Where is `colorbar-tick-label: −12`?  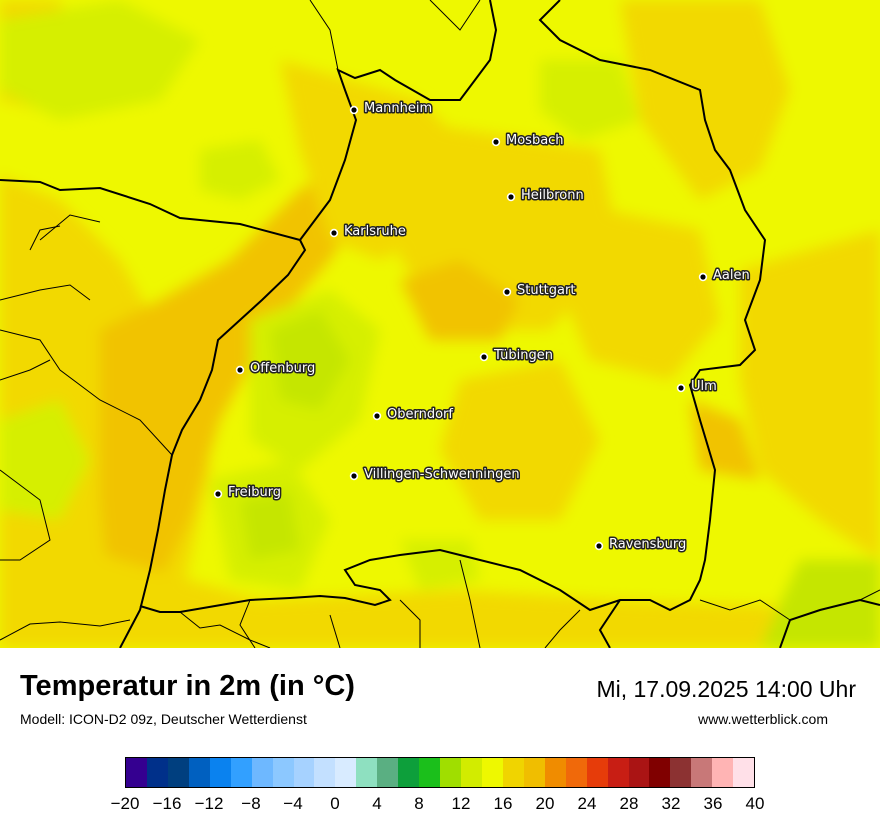
colorbar-tick-label: −12 is located at coordinates (209, 803).